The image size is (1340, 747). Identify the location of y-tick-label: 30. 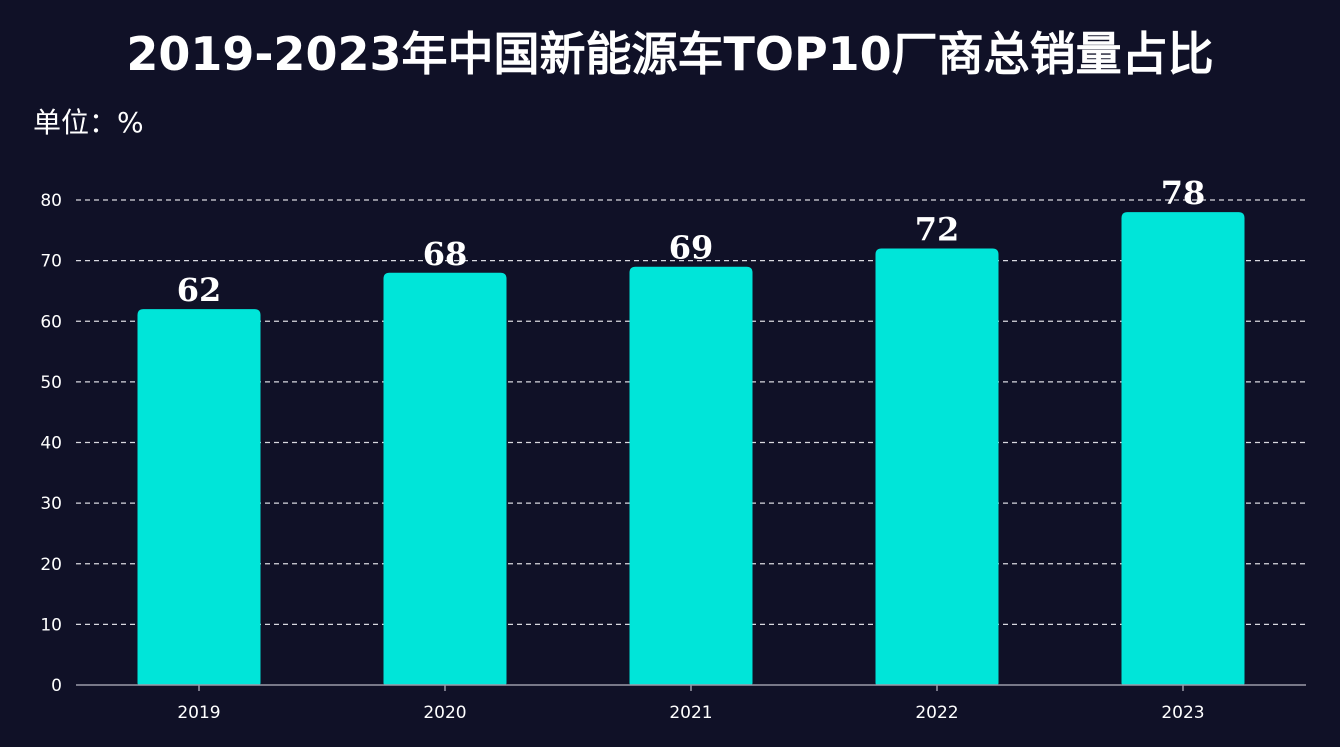
(51, 504).